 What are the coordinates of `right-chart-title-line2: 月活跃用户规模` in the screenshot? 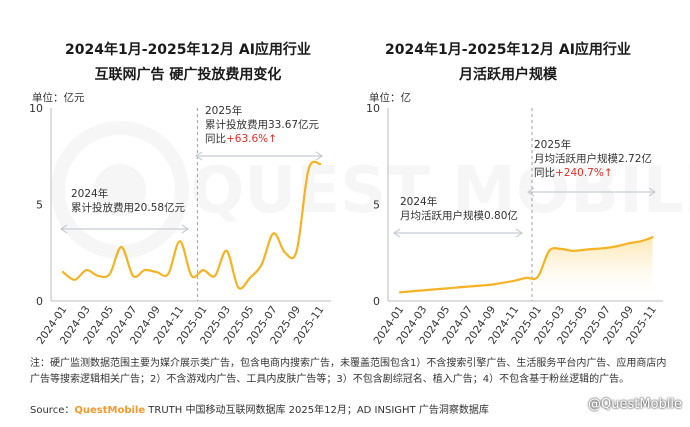 It's located at (508, 75).